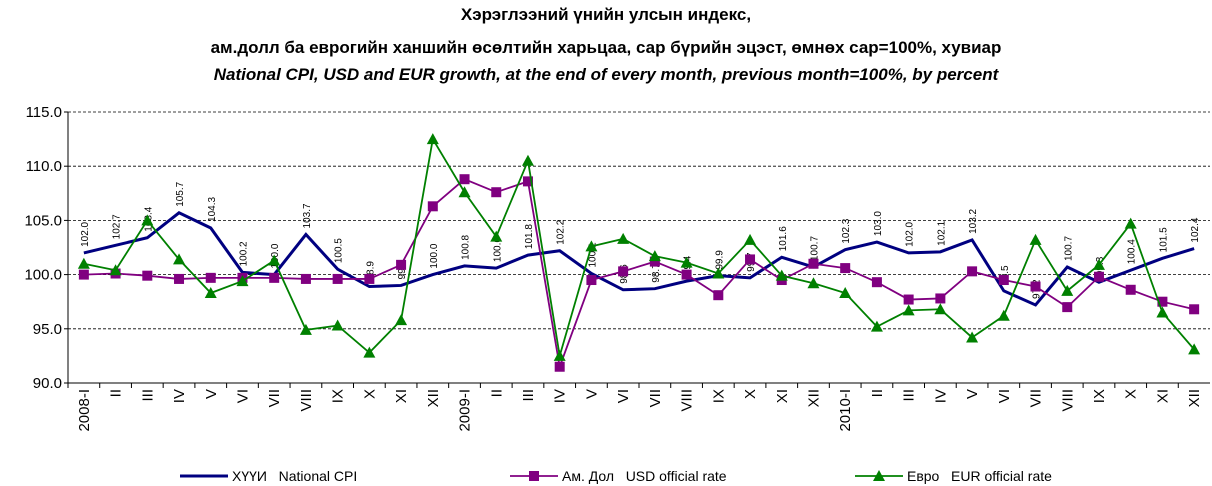  What do you see at coordinates (307, 215) in the screenshot?
I see `data-label: 103.7` at bounding box center [307, 215].